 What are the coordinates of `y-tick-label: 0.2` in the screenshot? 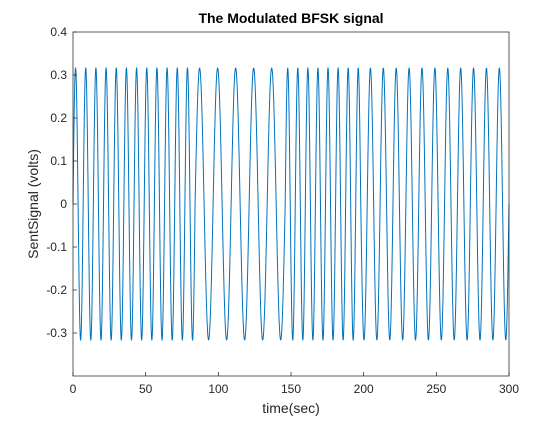 It's located at (58, 118).